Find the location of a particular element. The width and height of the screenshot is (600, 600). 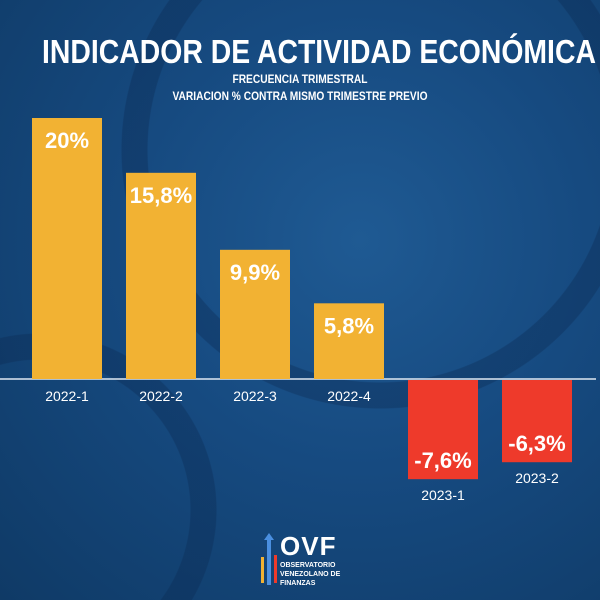

category-label: 2022-1 is located at coordinates (67, 396).